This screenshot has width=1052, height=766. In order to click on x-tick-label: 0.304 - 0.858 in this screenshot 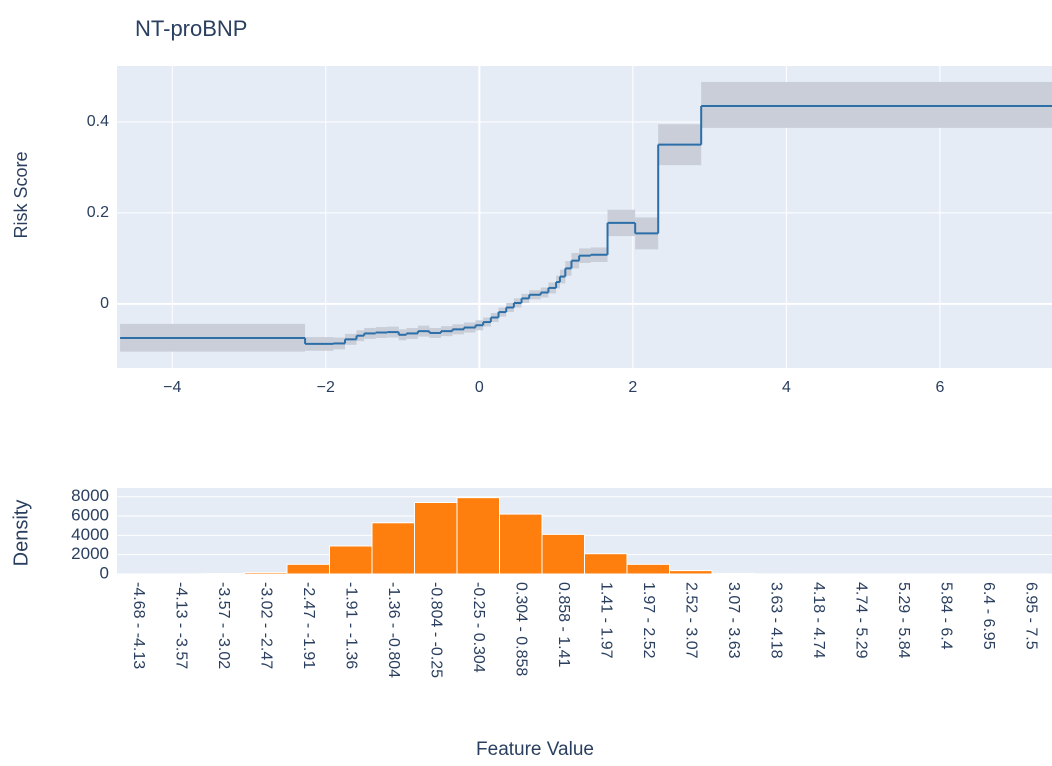, I will do `click(521, 629)`.